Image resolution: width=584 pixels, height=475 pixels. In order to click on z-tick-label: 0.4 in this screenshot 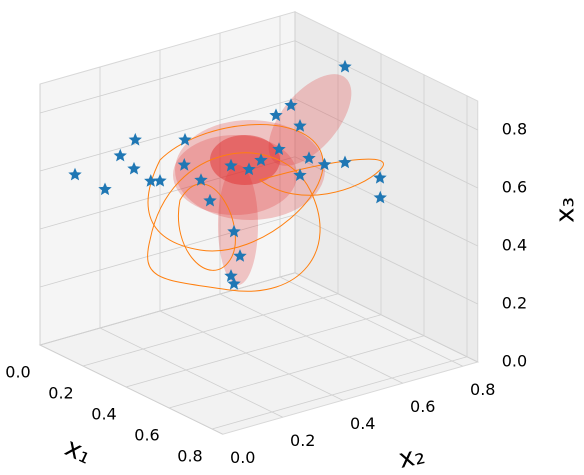, I will do `click(514, 245)`.